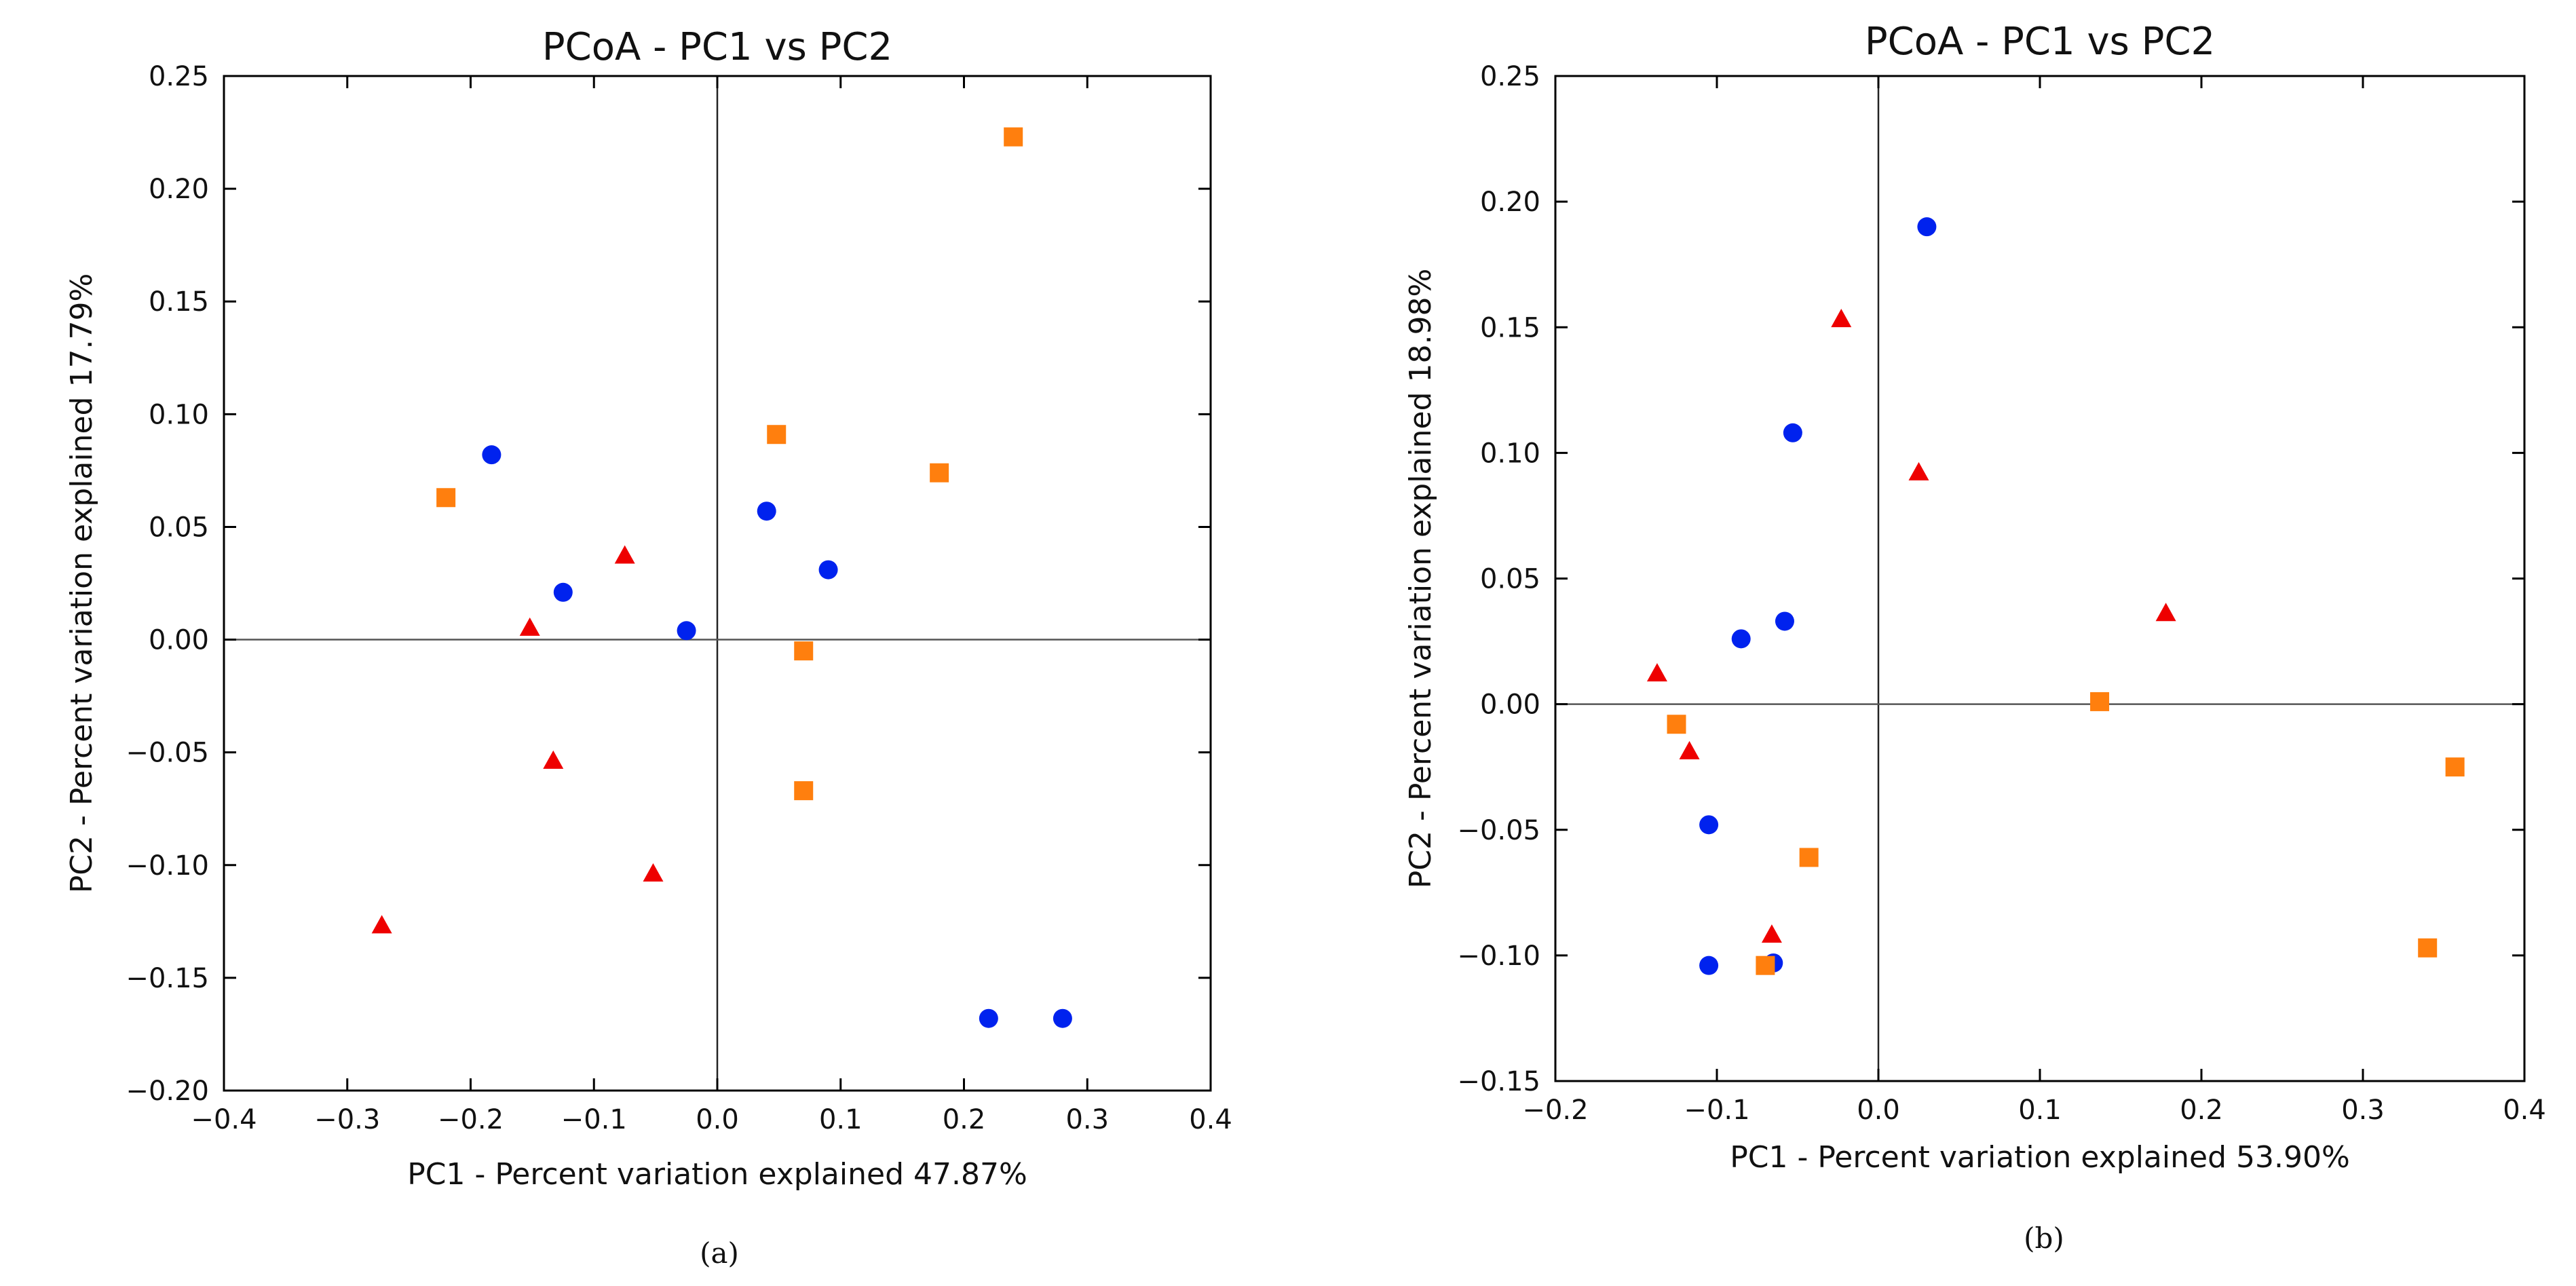 The width and height of the screenshot is (2576, 1286). What do you see at coordinates (167, 1091) in the screenshot?
I see `y-tick-label: −0.20` at bounding box center [167, 1091].